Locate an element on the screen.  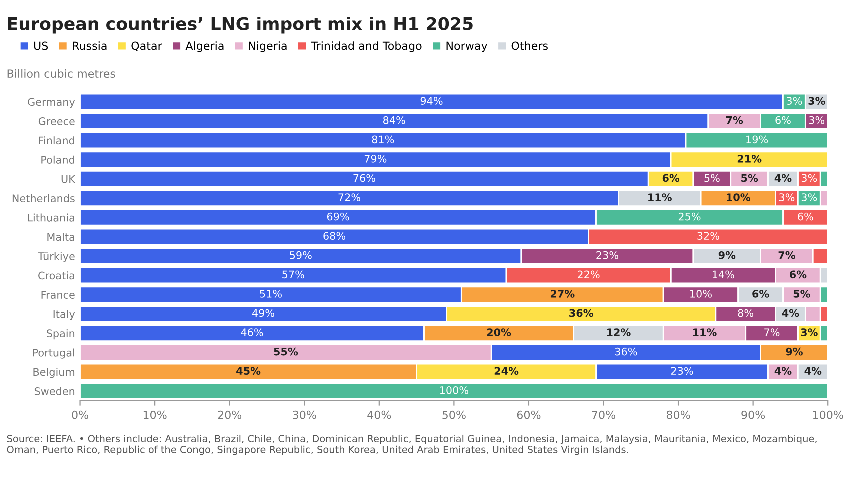
legend-label: Algeria is located at coordinates (205, 47).